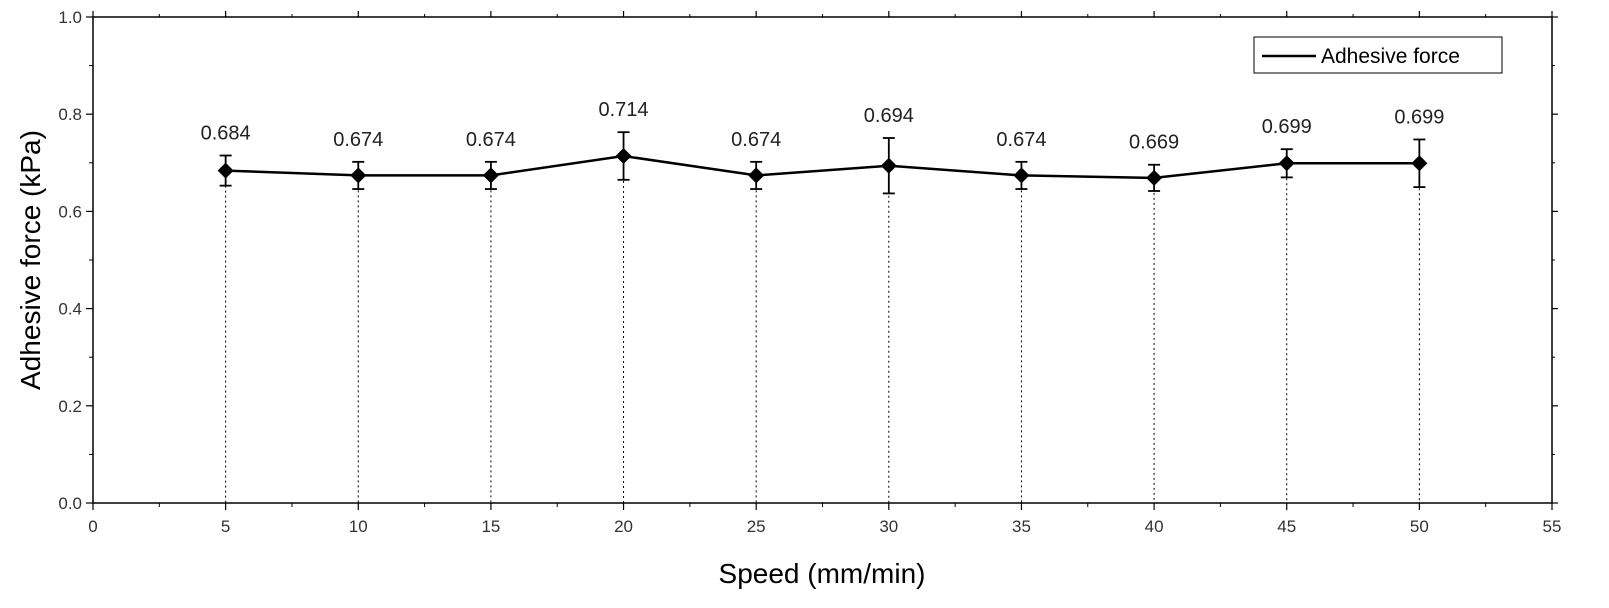 The width and height of the screenshot is (1609, 608). Describe the element at coordinates (756, 526) in the screenshot. I see `x-tick-label: 25` at that location.